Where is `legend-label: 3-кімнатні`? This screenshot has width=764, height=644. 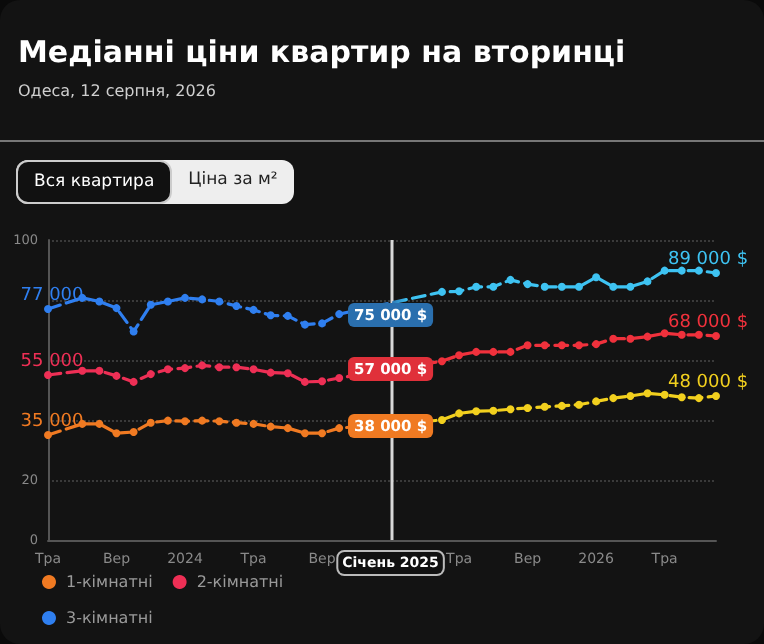
legend-label: 3-кімнатні is located at coordinates (109, 618).